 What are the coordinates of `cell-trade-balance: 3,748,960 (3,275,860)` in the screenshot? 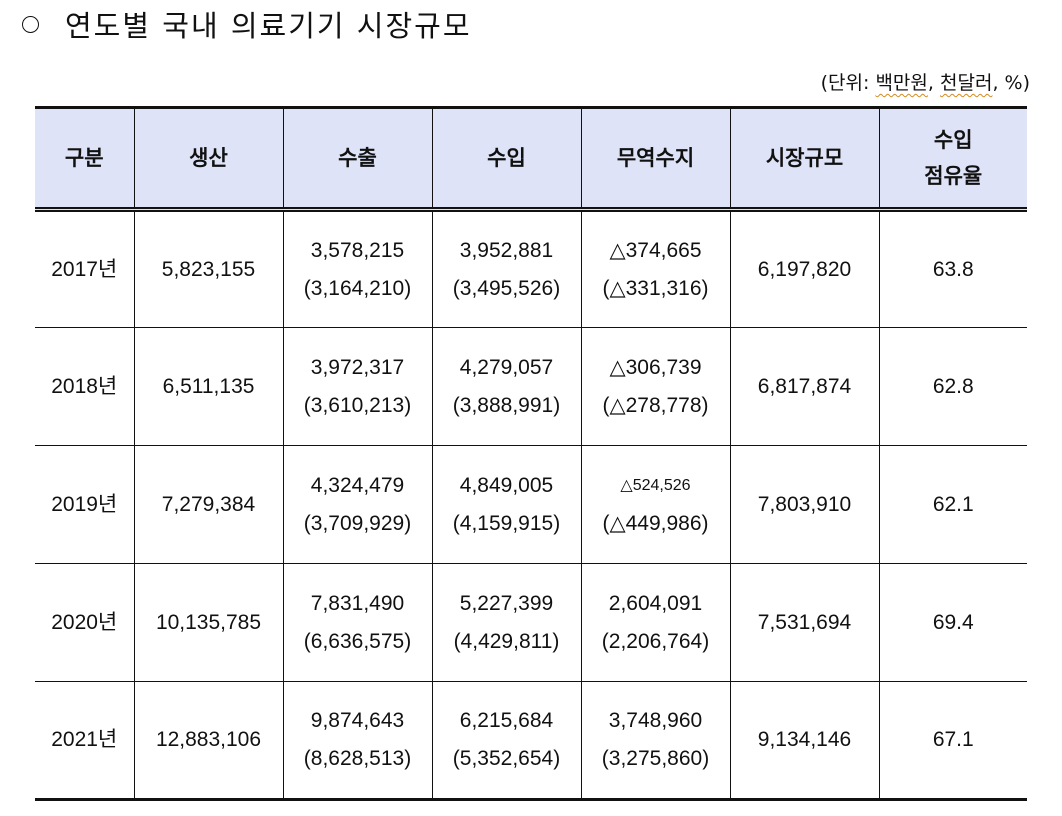 It's located at (655, 741).